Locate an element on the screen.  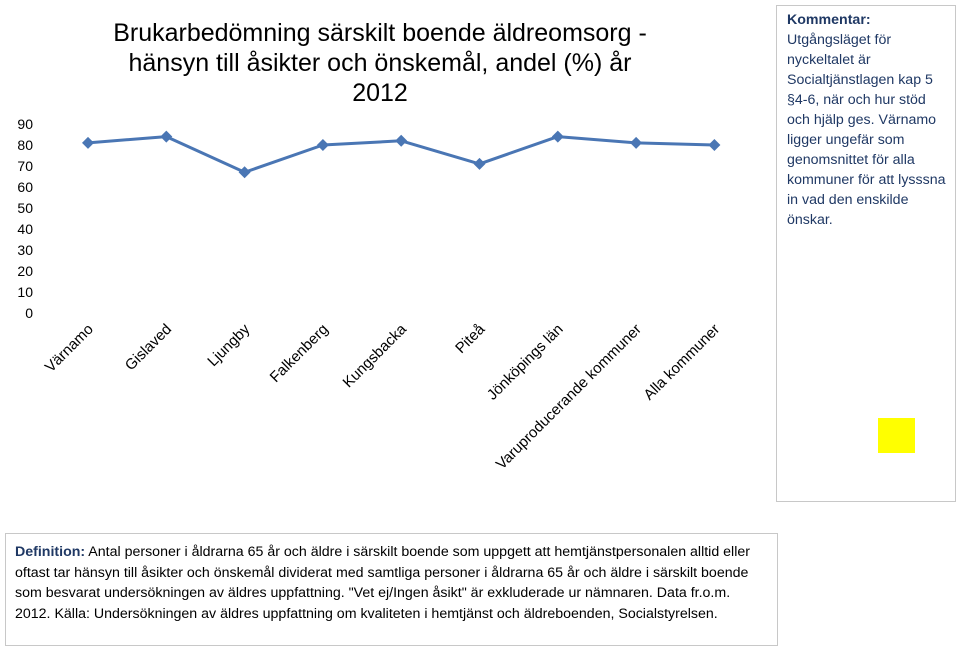
x-tick-label: Alla kommuner is located at coordinates (681, 362).